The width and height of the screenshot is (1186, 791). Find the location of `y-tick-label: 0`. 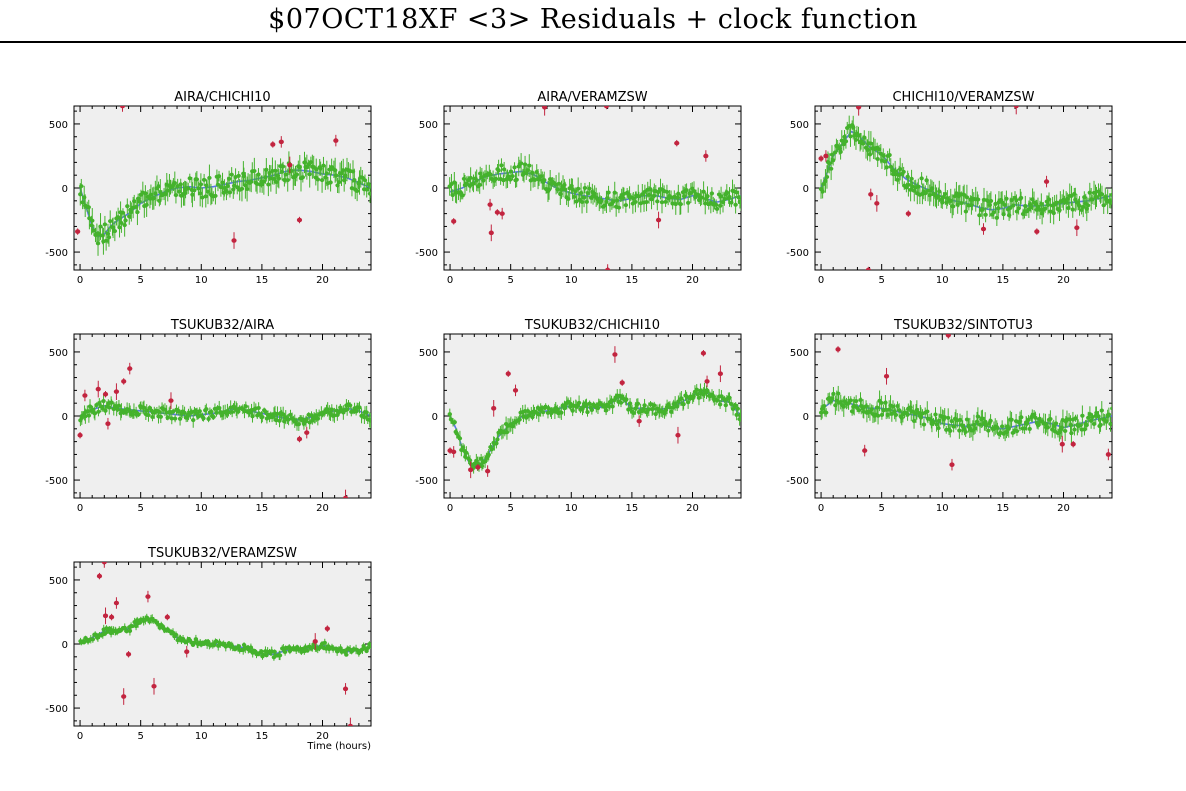

y-tick-label: 0 is located at coordinates (435, 189).